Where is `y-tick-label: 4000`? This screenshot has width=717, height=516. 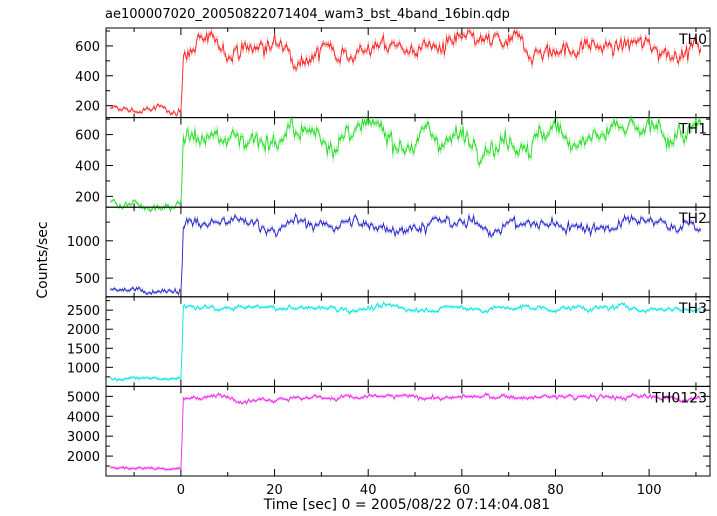 y-tick-label: 4000 is located at coordinates (83, 417).